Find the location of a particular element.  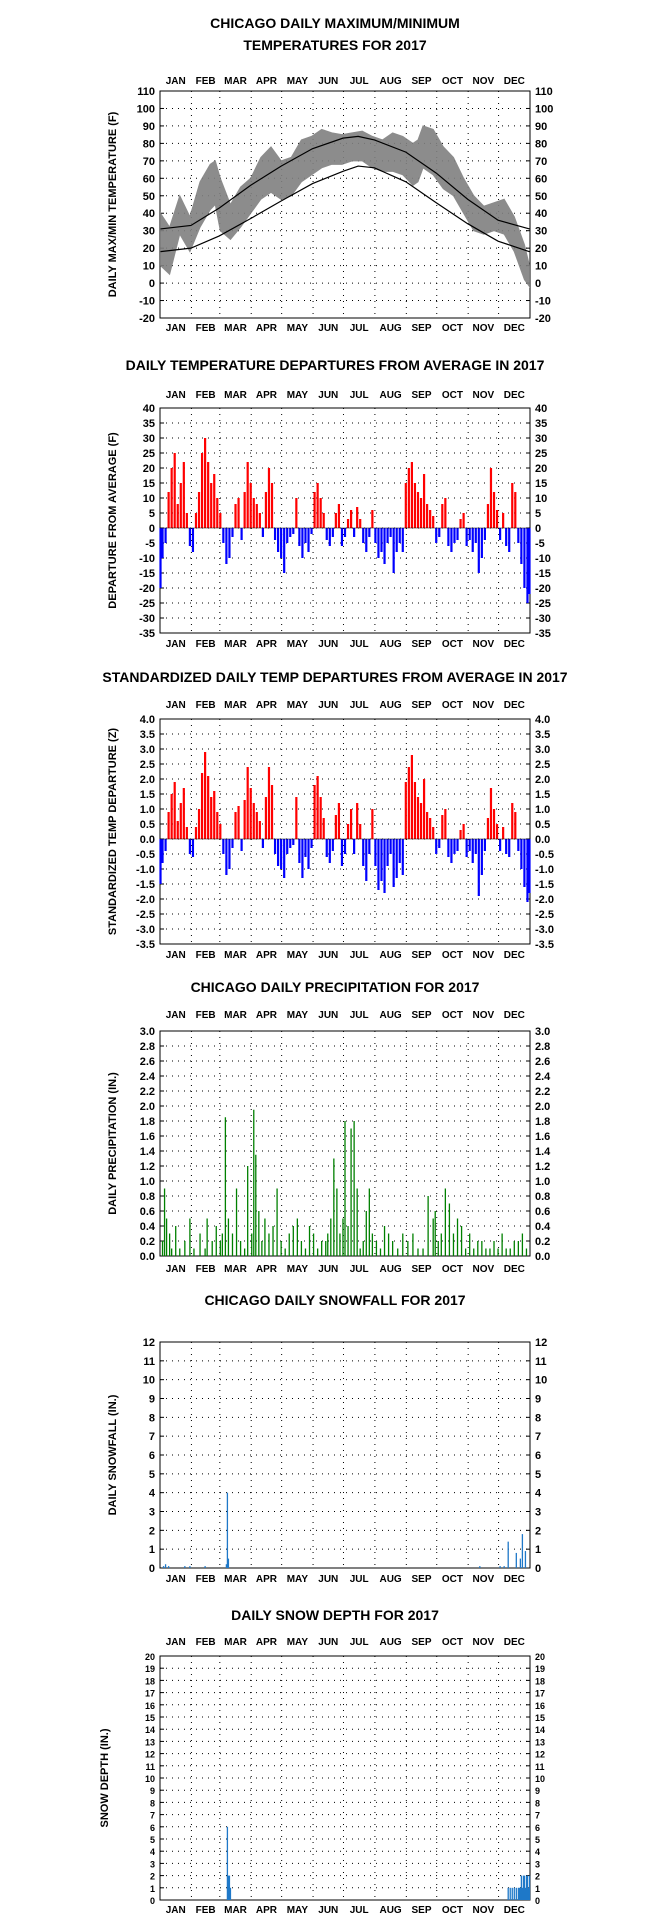

month-label-bottom: AUG is located at coordinates (390, 1579).